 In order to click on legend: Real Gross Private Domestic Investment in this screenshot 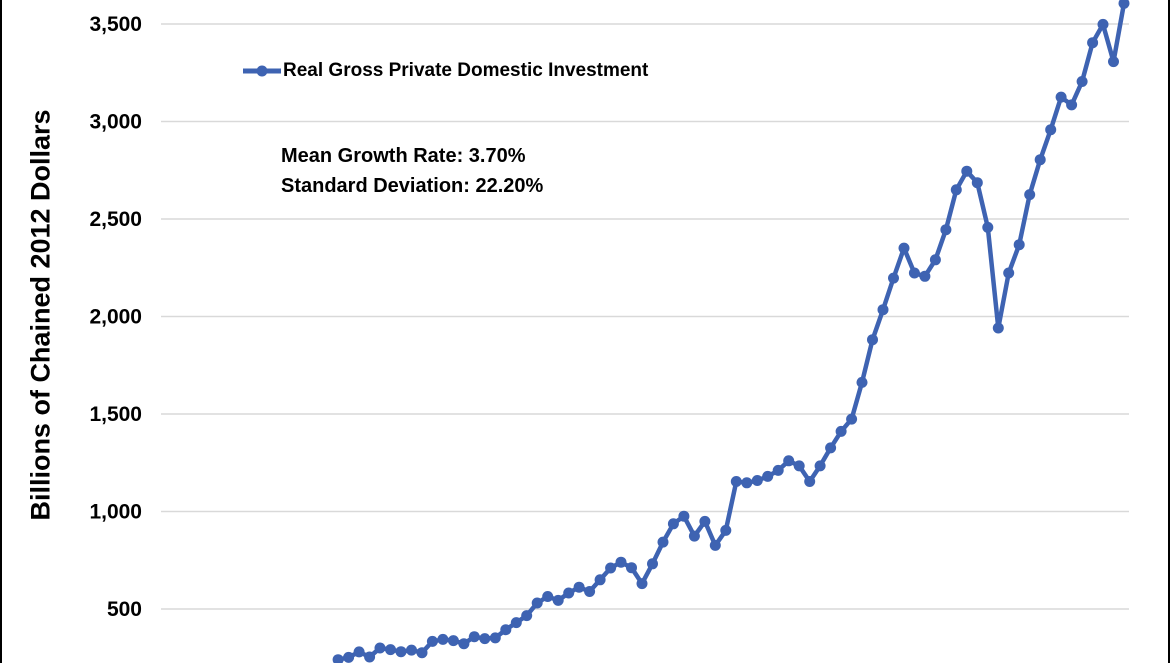, I will do `click(445, 71)`.